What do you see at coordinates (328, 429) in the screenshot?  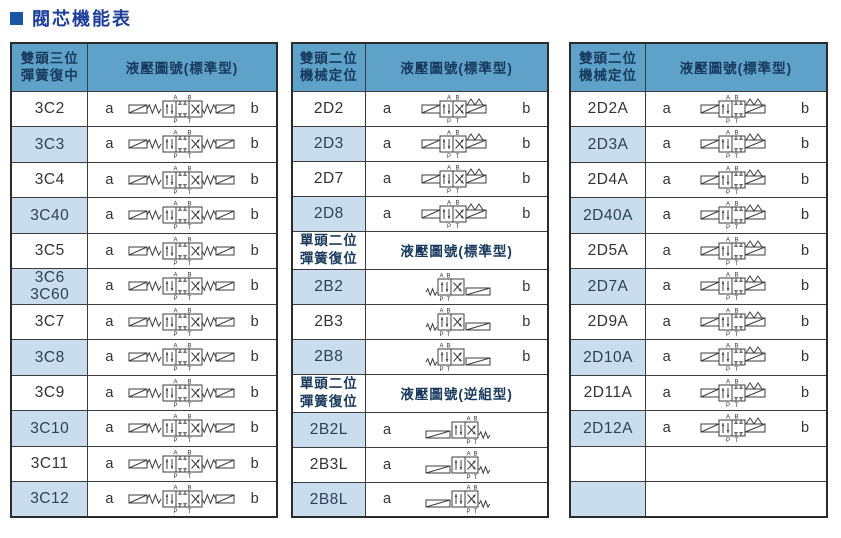 I see `model-code-cell: 2B2L` at bounding box center [328, 429].